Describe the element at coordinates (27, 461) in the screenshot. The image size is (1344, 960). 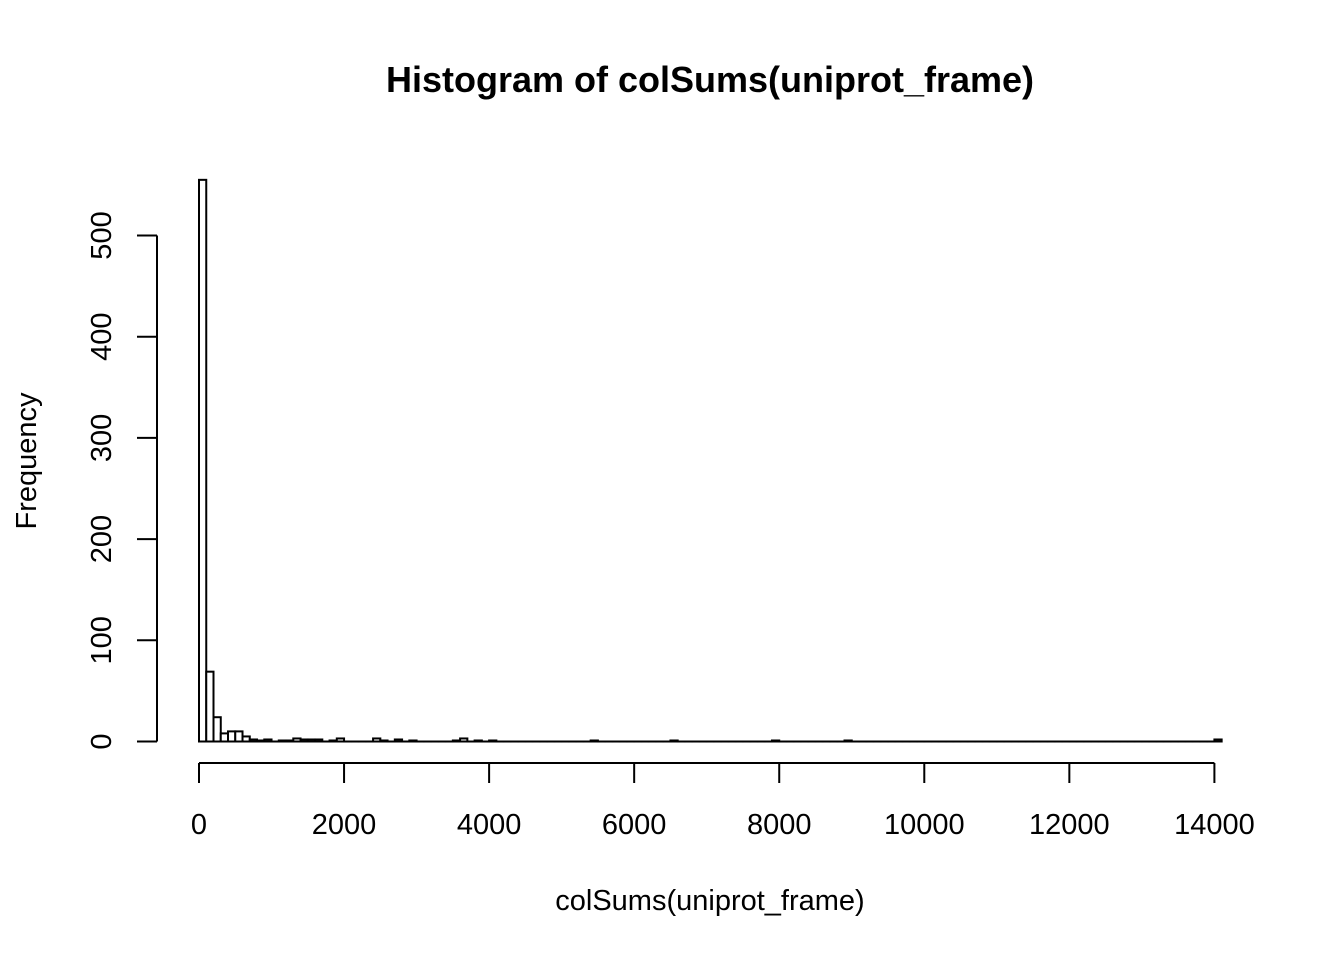
I see `y-axis-label: Frequency` at that location.